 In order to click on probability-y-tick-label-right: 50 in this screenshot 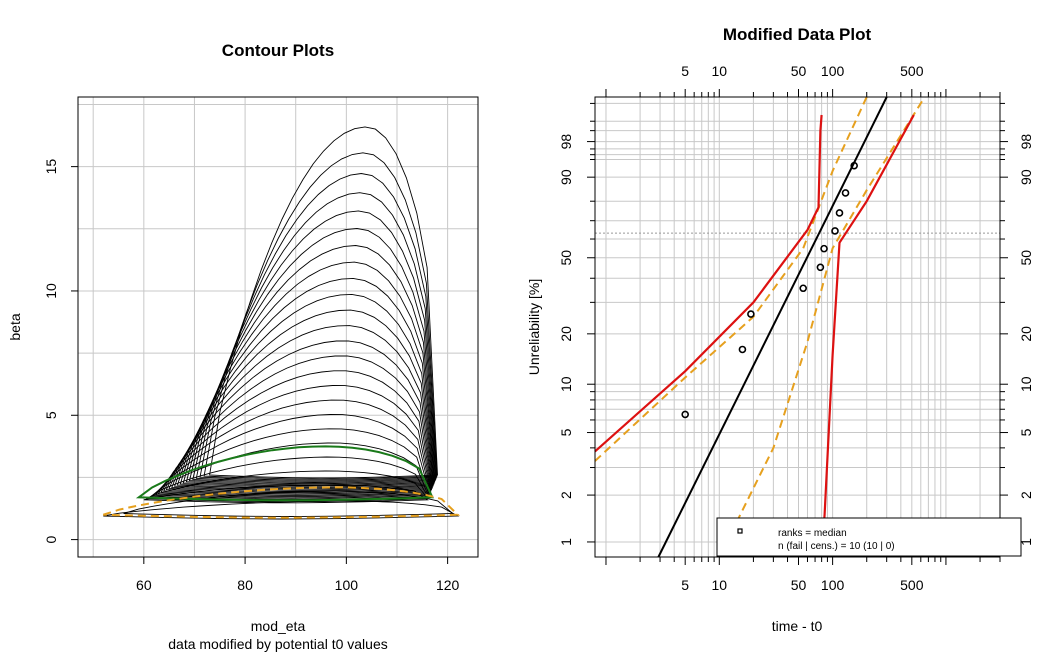, I will do `click(1026, 258)`.